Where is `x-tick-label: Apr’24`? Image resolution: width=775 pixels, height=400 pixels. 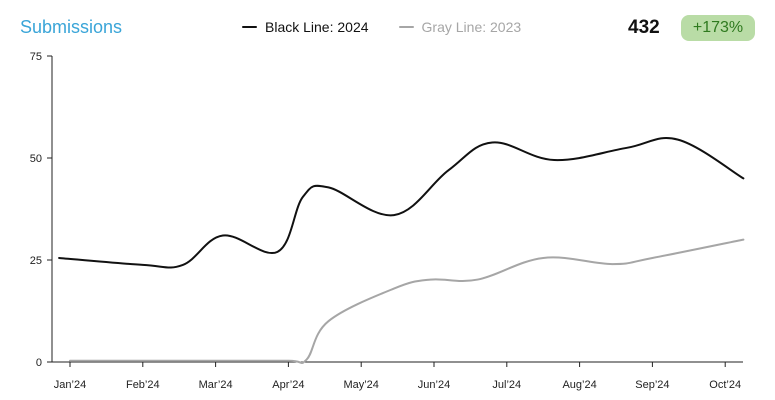 x-tick-label: Apr’24 is located at coordinates (288, 385).